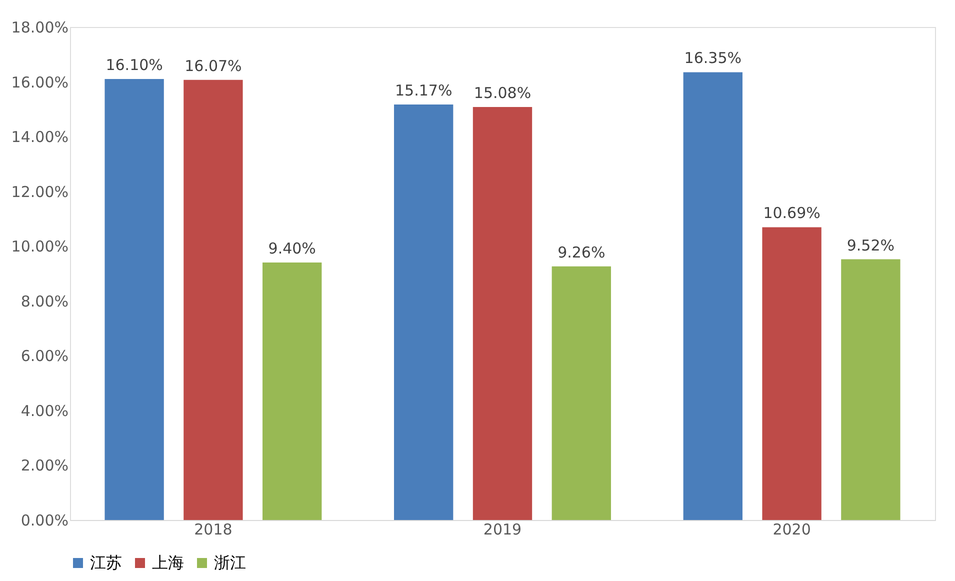  I want to click on x-tick-label: 2018, so click(213, 529).